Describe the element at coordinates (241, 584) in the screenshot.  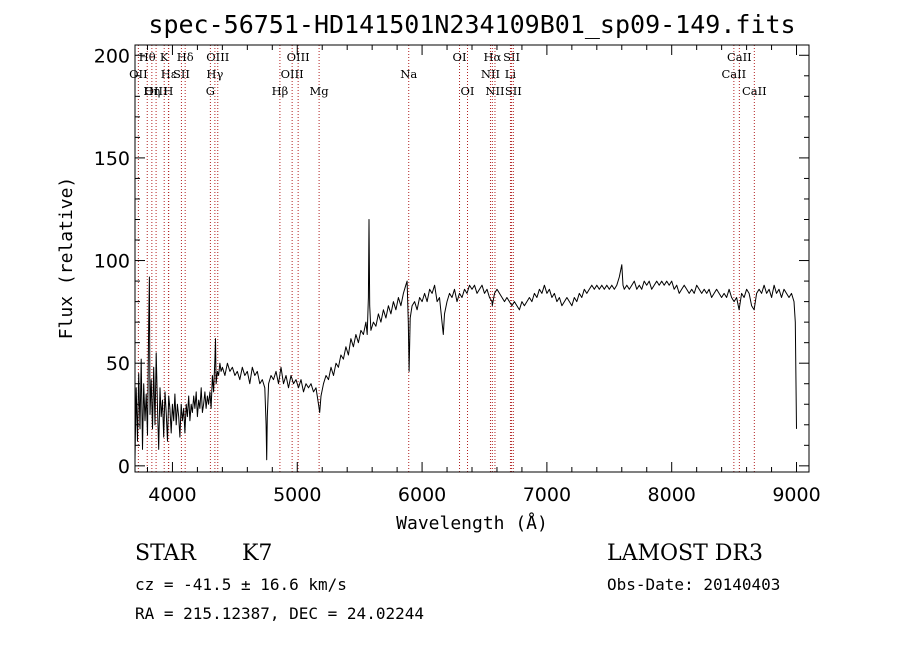
I see `redshift-cz: cz = -41.5 ± 16.6 km/s` at that location.